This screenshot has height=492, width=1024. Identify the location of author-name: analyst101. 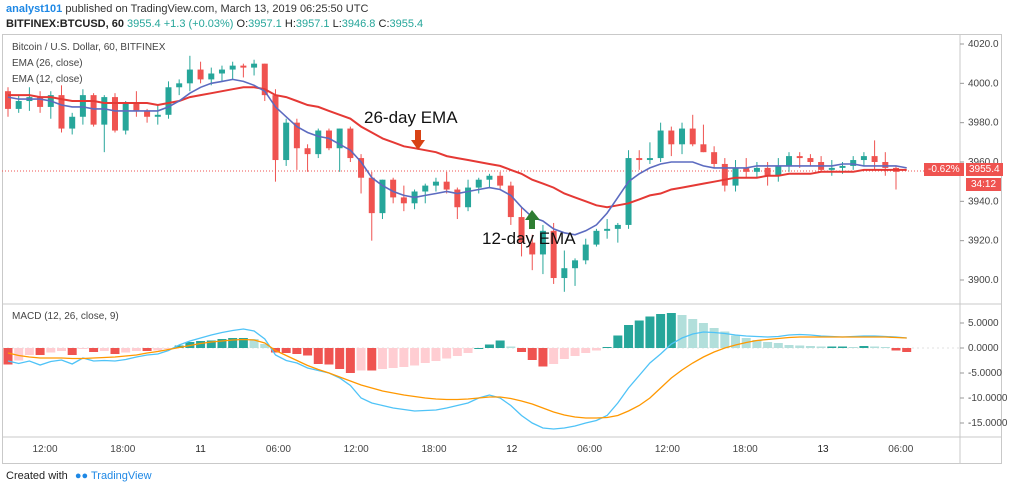
(34, 9).